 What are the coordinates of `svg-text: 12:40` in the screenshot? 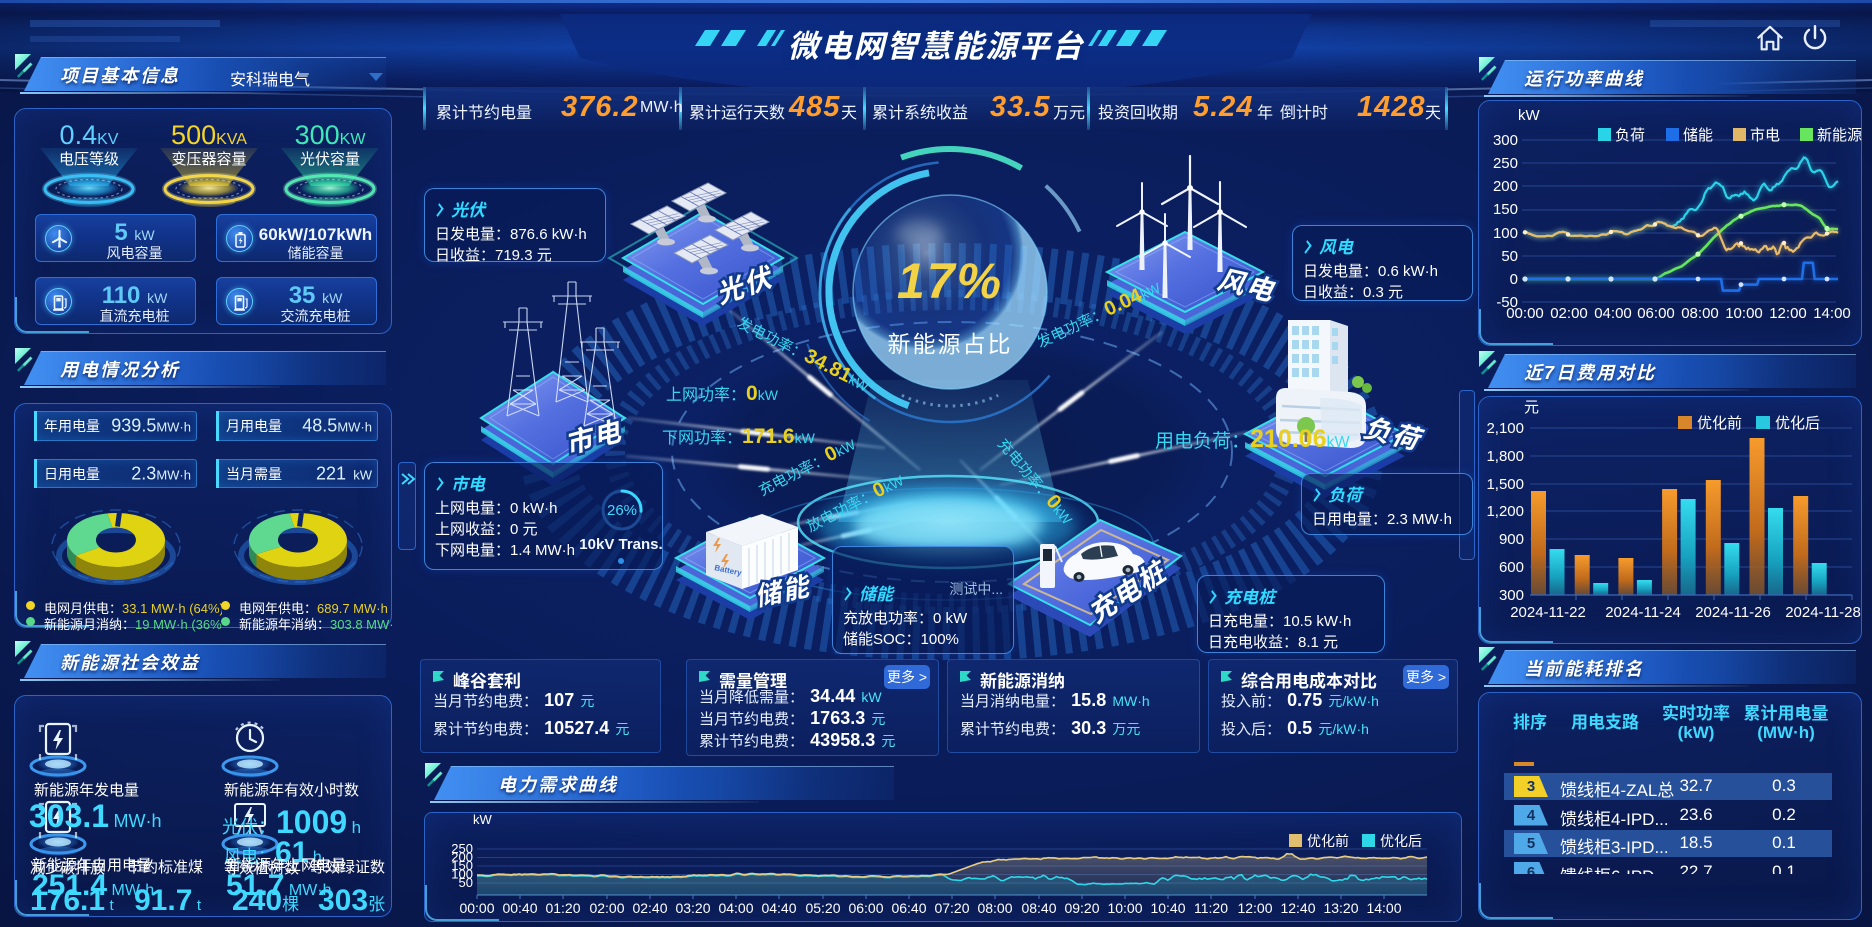 It's located at (1297, 908).